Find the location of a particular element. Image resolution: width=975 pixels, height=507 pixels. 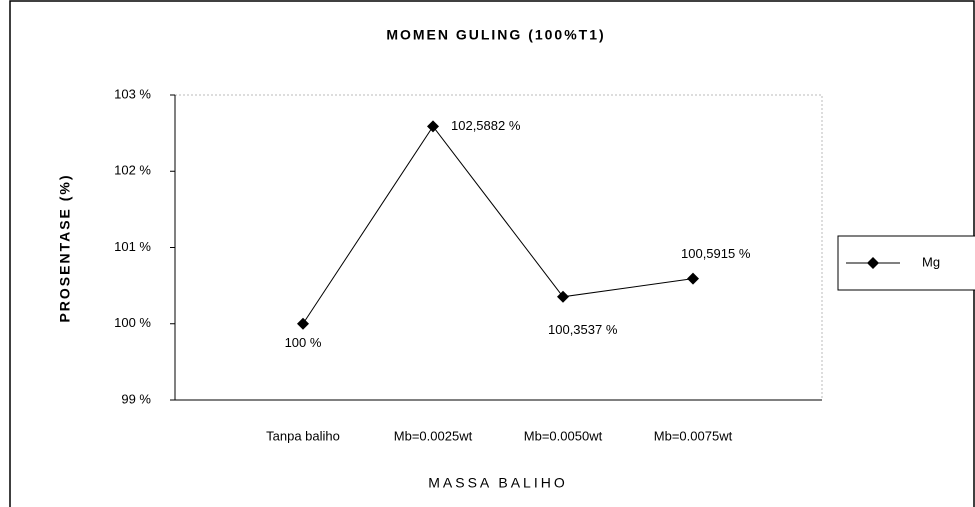

y-tick-label: 100 % is located at coordinates (132, 322).